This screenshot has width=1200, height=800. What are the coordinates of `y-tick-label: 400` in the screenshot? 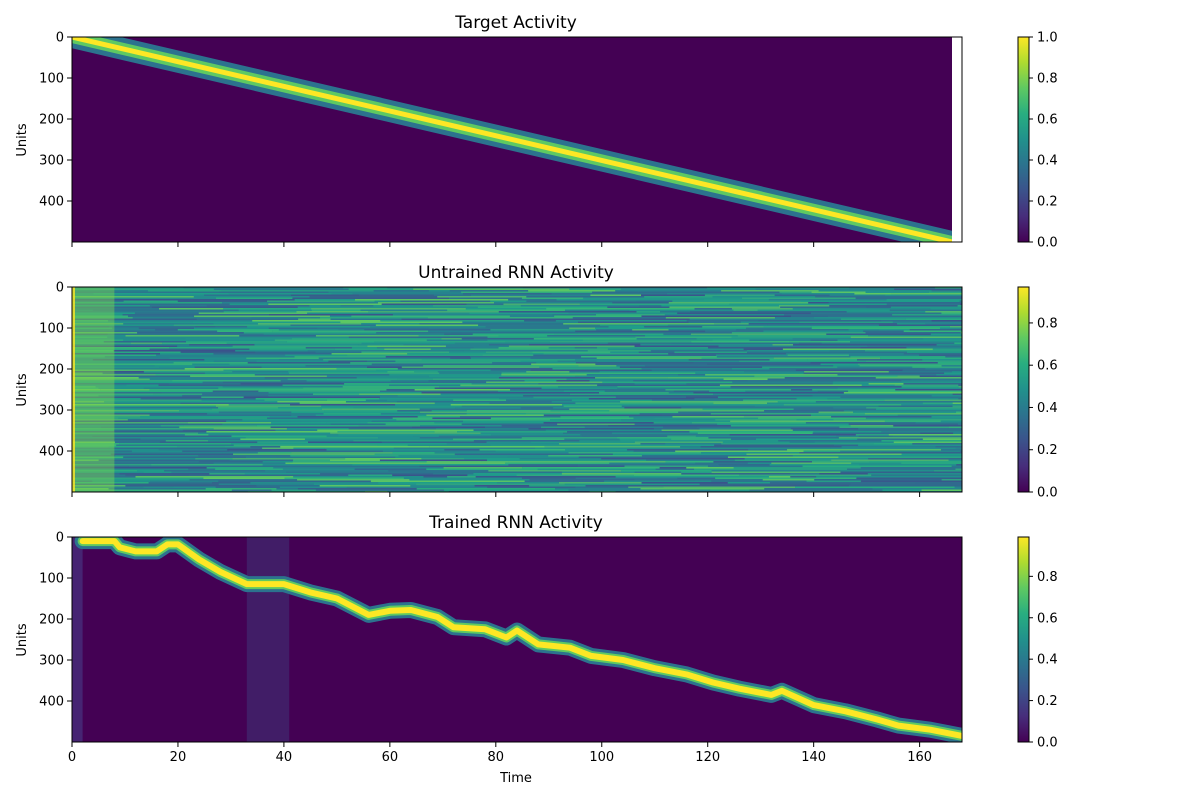 It's located at (51, 702).